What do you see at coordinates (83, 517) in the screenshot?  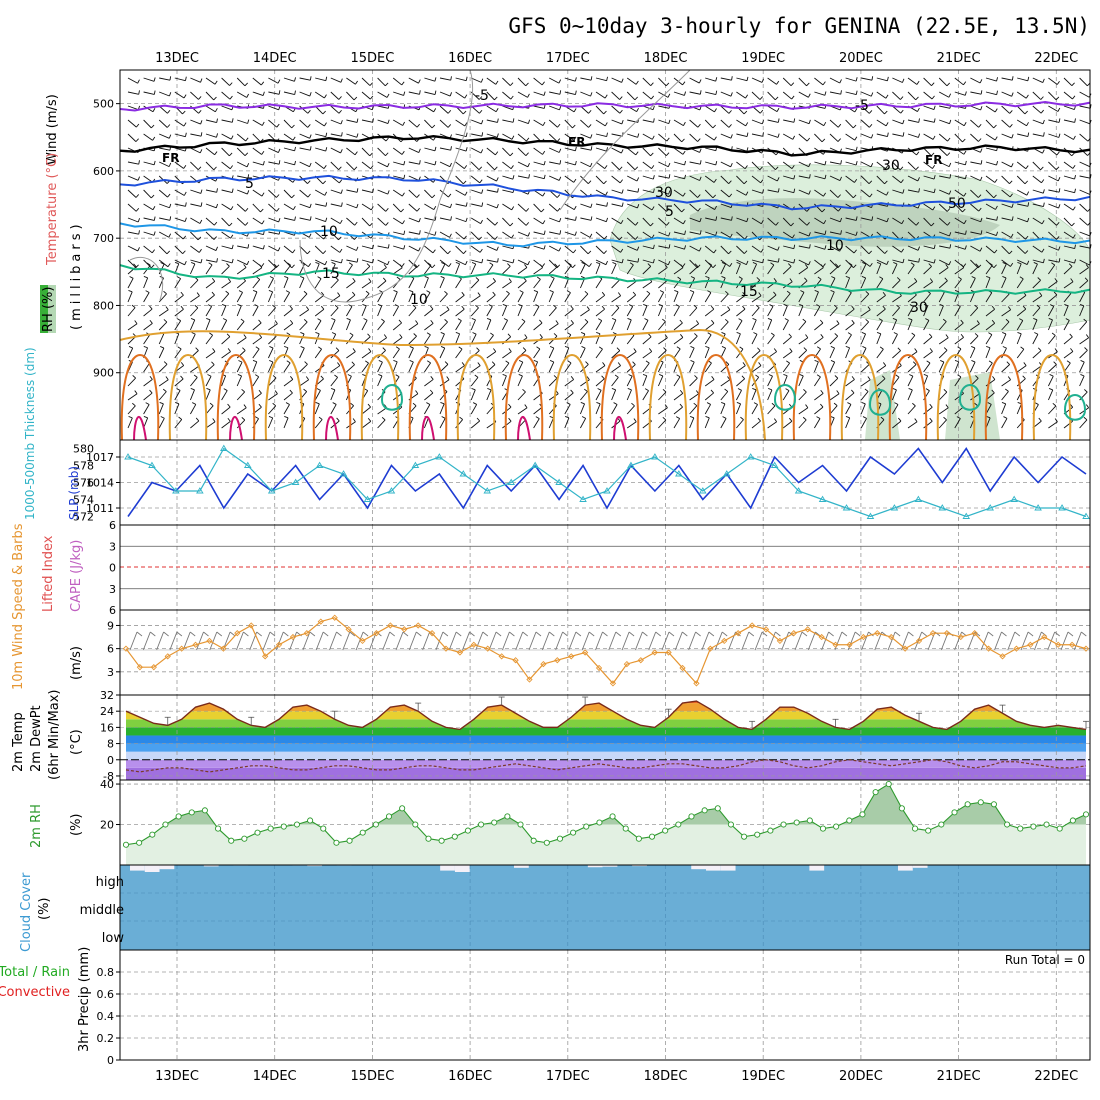 I see `thickness-tick-572: 572` at bounding box center [83, 517].